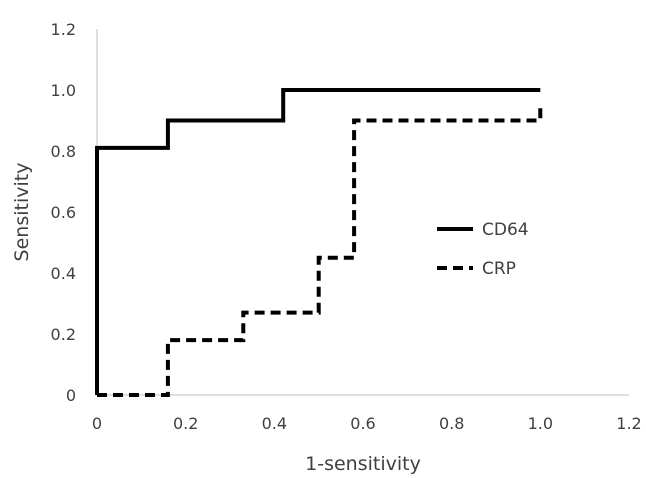  What do you see at coordinates (97, 423) in the screenshot?
I see `x-tick-label: 0` at bounding box center [97, 423].